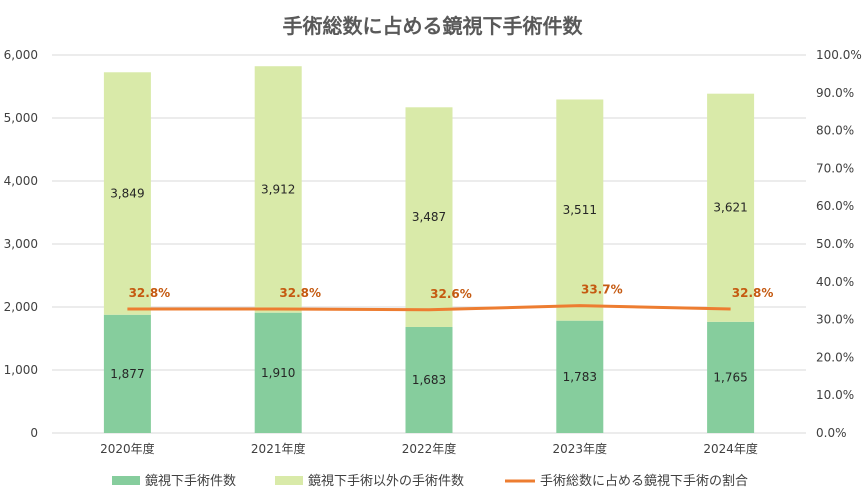 Image resolution: width=865 pixels, height=500 pixels. Describe the element at coordinates (730, 448) in the screenshot. I see `x-tick-label: 2024年度` at that location.